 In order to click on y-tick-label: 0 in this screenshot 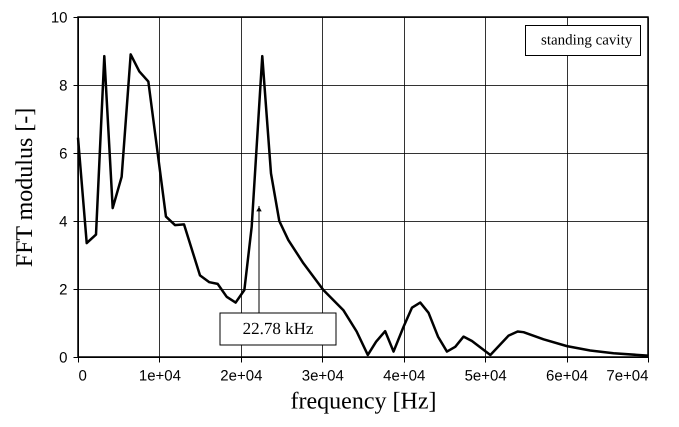, I will do `click(63, 358)`.